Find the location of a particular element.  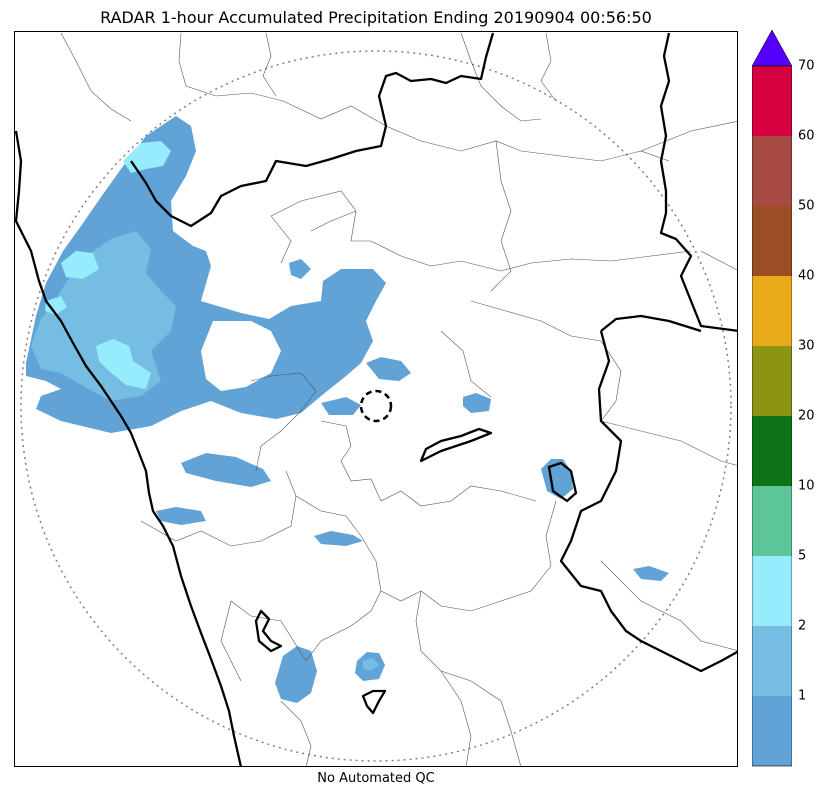

precip-band-south is located at coordinates (226, 470).